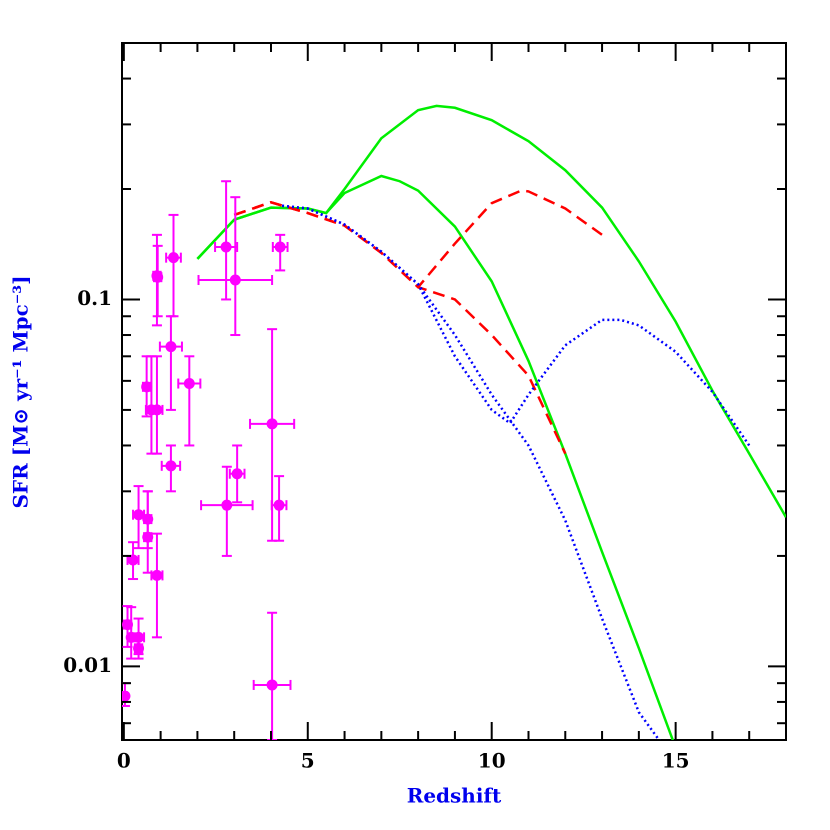  I want to click on x-axis-label: Redshift, so click(454, 796).